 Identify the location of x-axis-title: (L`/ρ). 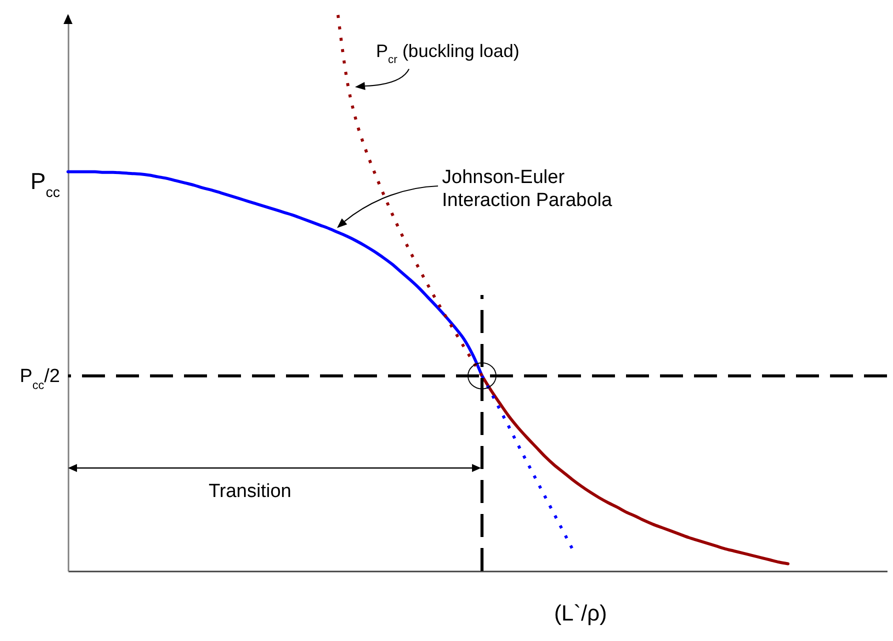
(580, 613).